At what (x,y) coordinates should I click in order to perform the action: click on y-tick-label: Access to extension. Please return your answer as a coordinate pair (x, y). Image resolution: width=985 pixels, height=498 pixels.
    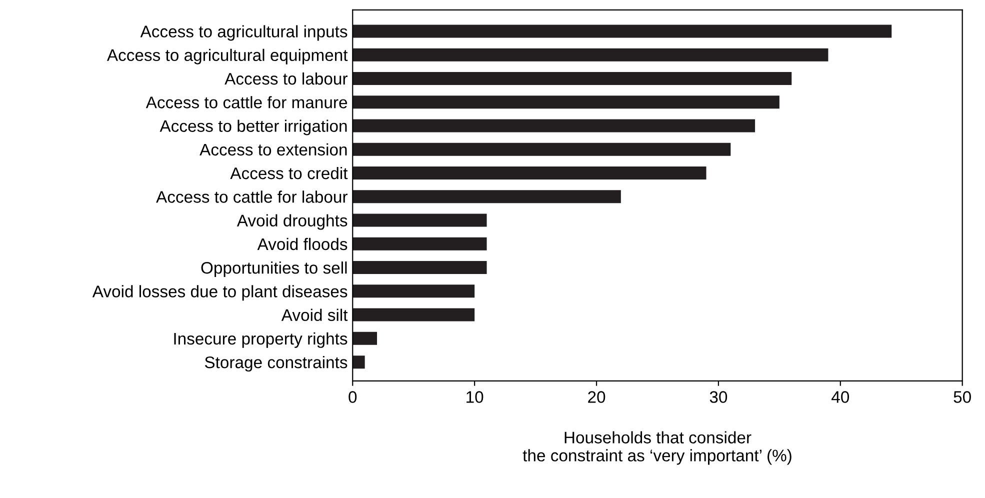
    Looking at the image, I should click on (273, 149).